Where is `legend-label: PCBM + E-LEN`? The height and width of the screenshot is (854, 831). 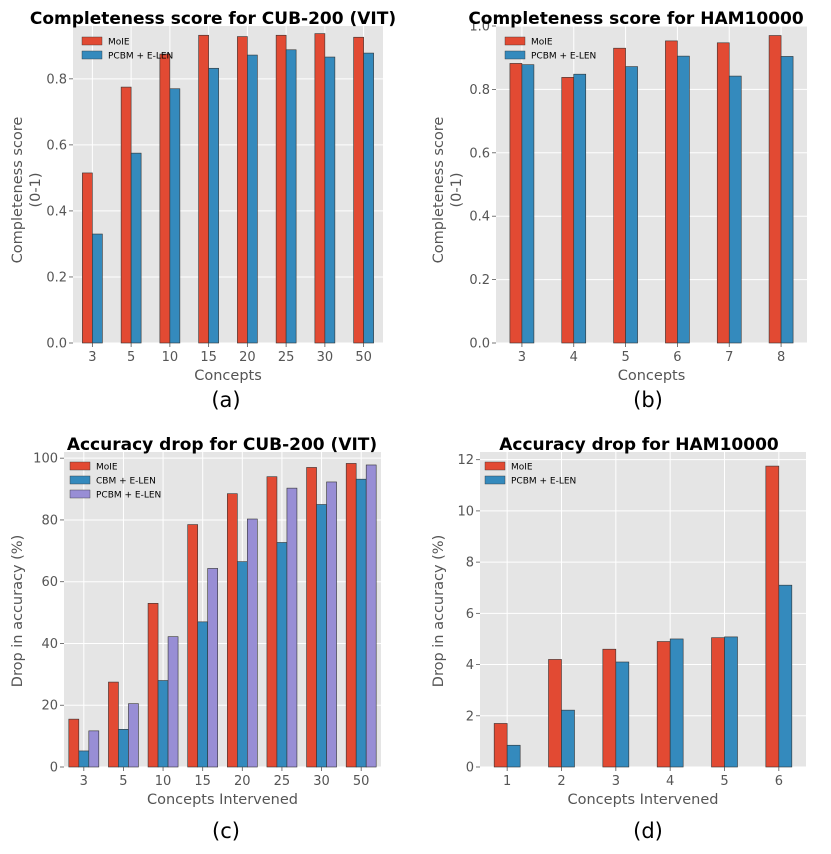 legend-label: PCBM + E-LEN is located at coordinates (563, 57).